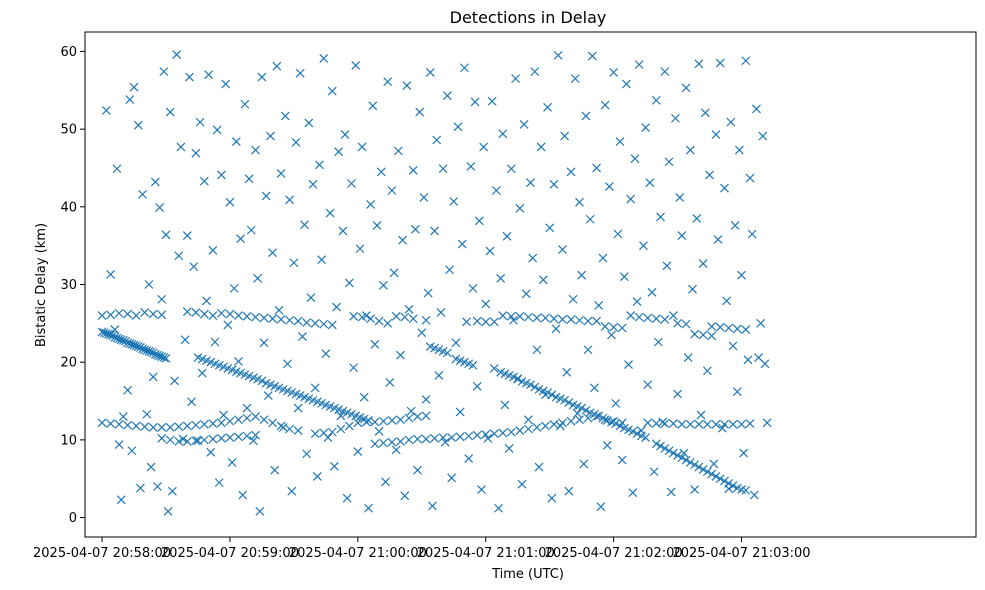 Image resolution: width=985 pixels, height=590 pixels. Describe the element at coordinates (528, 17) in the screenshot. I see `chart-title: Detections in Delay` at that location.